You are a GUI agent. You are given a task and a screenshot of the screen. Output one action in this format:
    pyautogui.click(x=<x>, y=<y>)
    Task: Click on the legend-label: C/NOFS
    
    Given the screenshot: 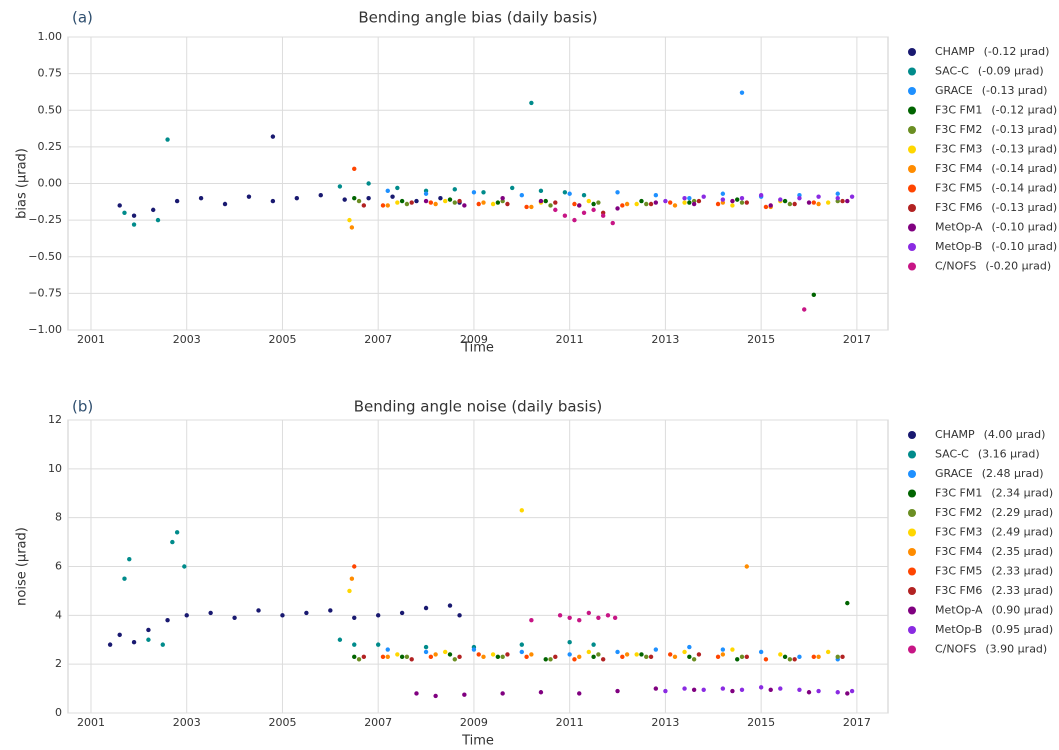 What is the action you would take?
    pyautogui.click(x=955, y=266)
    